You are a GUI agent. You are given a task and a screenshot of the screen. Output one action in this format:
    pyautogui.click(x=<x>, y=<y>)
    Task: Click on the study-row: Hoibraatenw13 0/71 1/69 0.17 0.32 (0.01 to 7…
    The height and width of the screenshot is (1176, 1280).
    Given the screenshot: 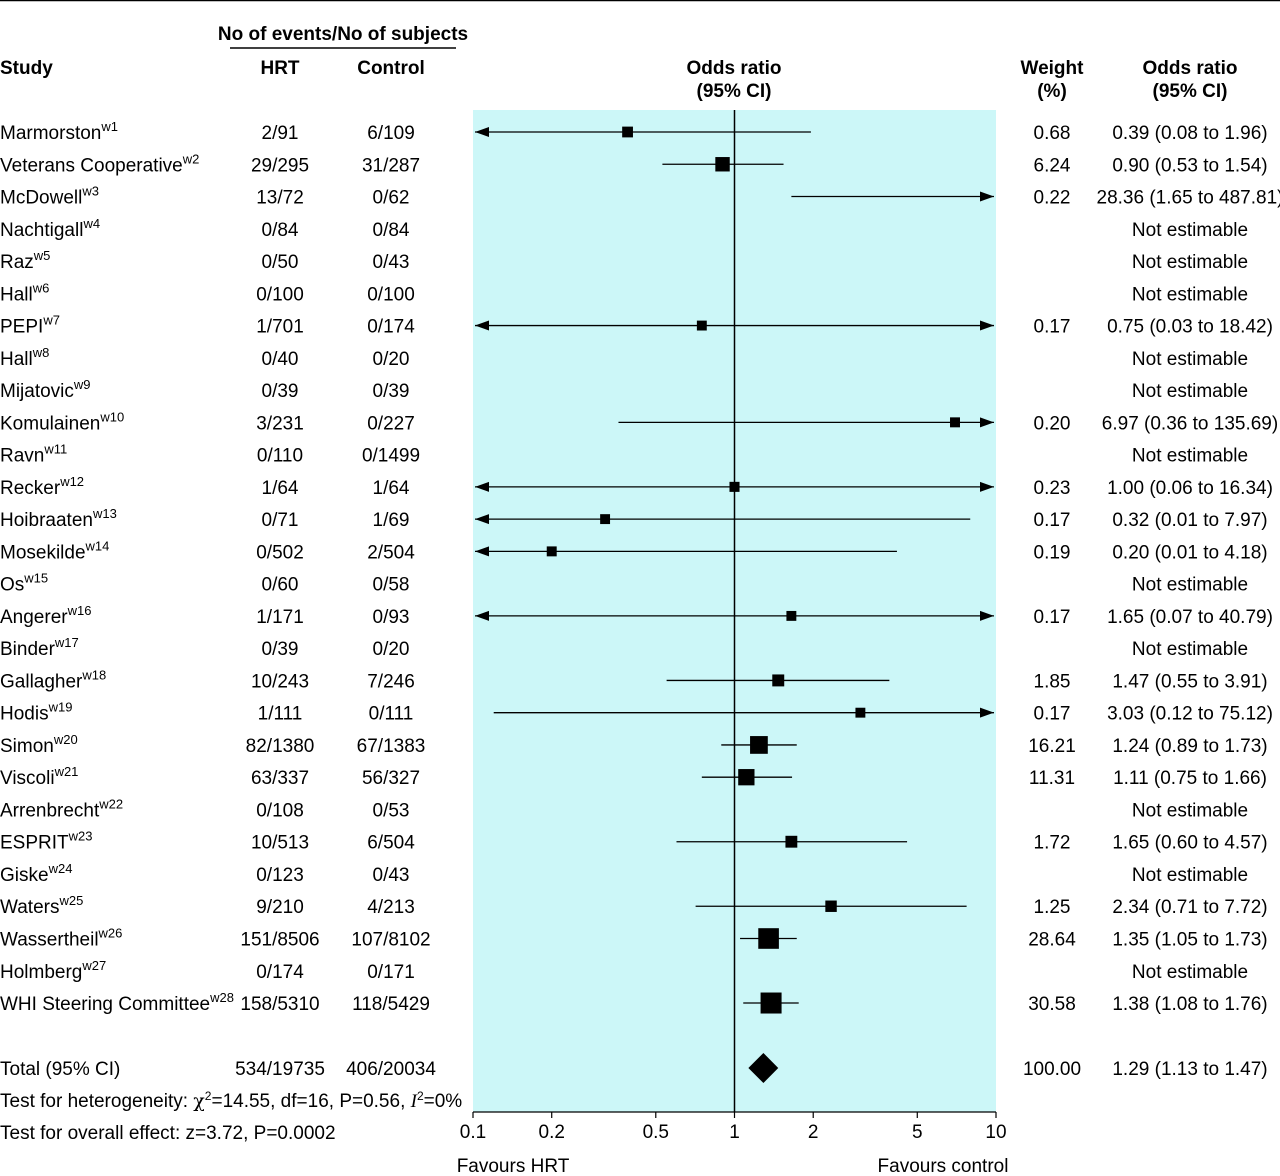 What is the action you would take?
    pyautogui.click(x=634, y=518)
    